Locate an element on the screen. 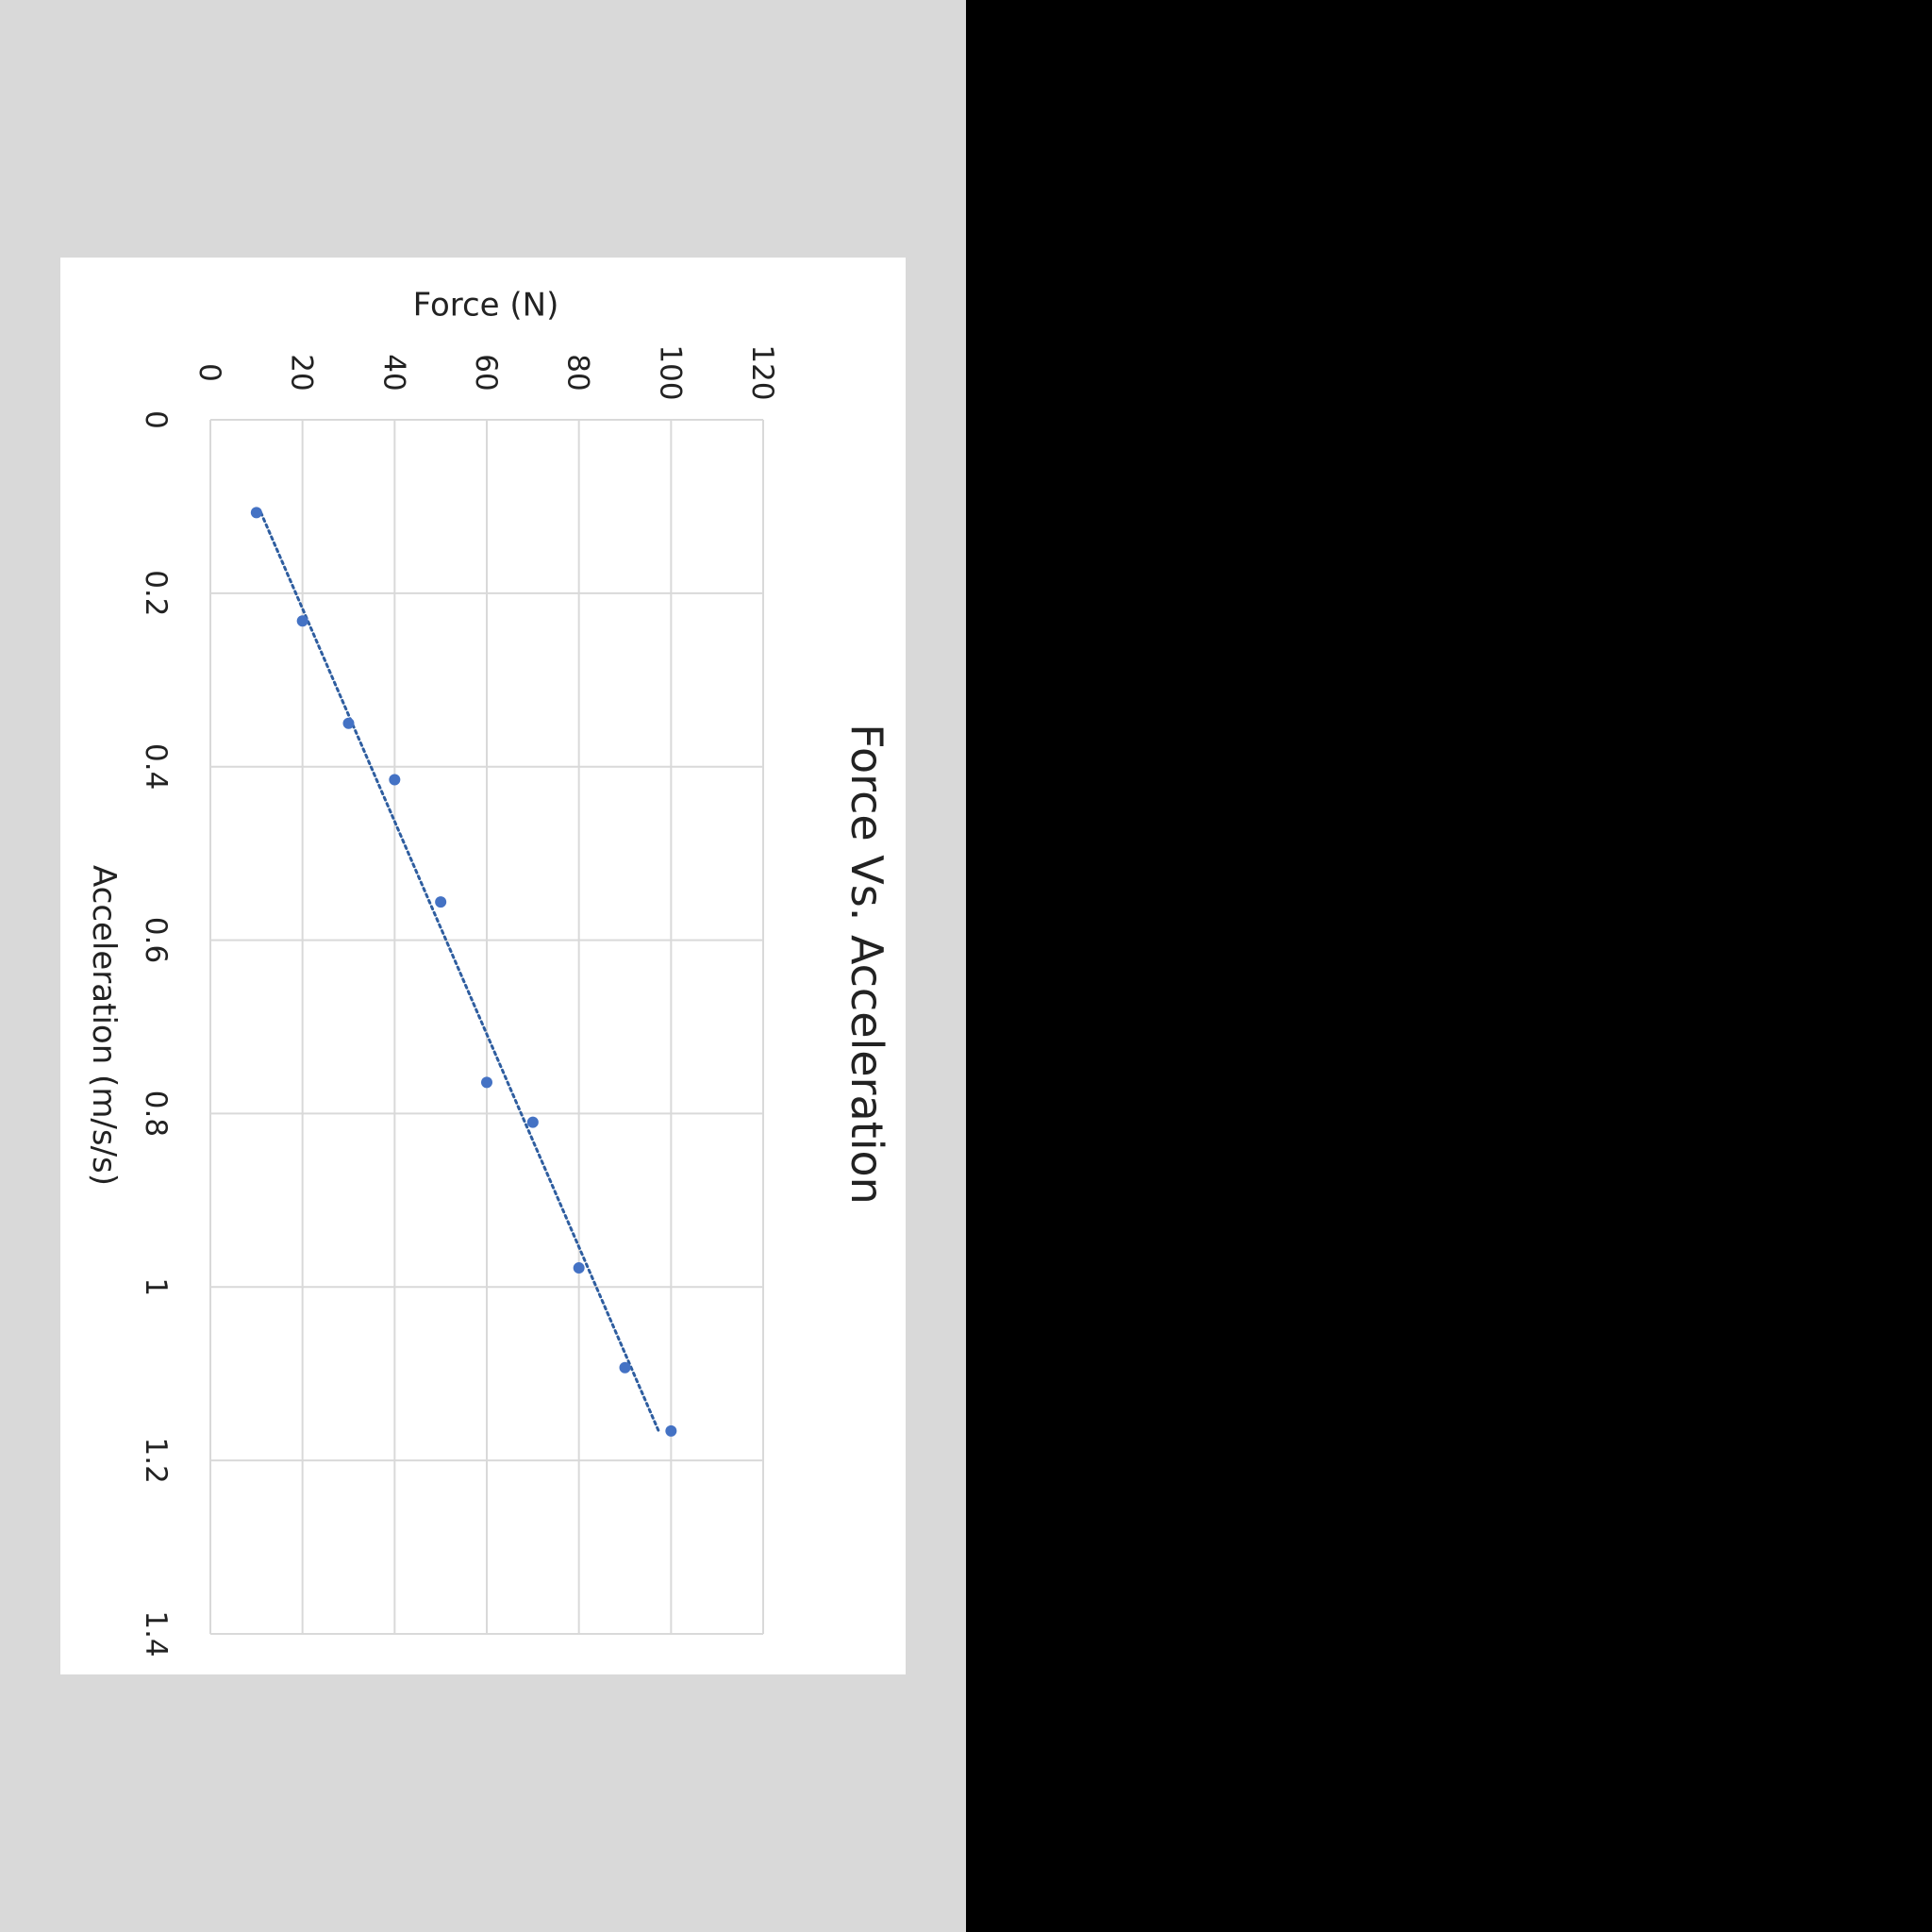  x-tick-label: 1 is located at coordinates (156, 1287).